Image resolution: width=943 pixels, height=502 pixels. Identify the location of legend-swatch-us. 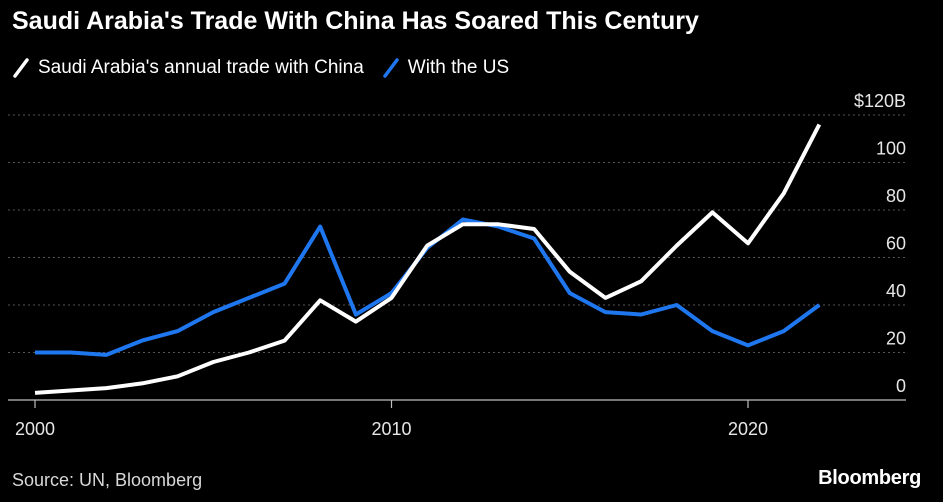
(391, 68).